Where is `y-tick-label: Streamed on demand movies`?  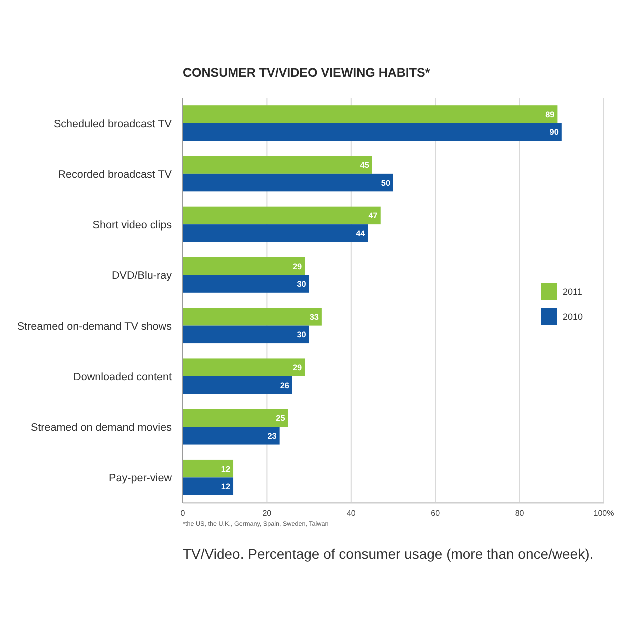
y-tick-label: Streamed on demand movies is located at coordinates (101, 428).